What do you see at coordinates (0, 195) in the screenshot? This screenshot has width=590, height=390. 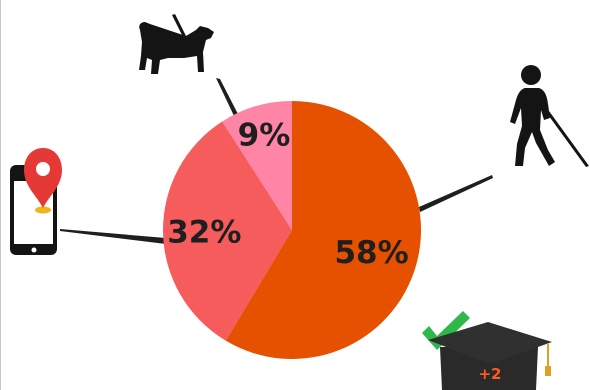 I see `frame-border` at bounding box center [0, 195].